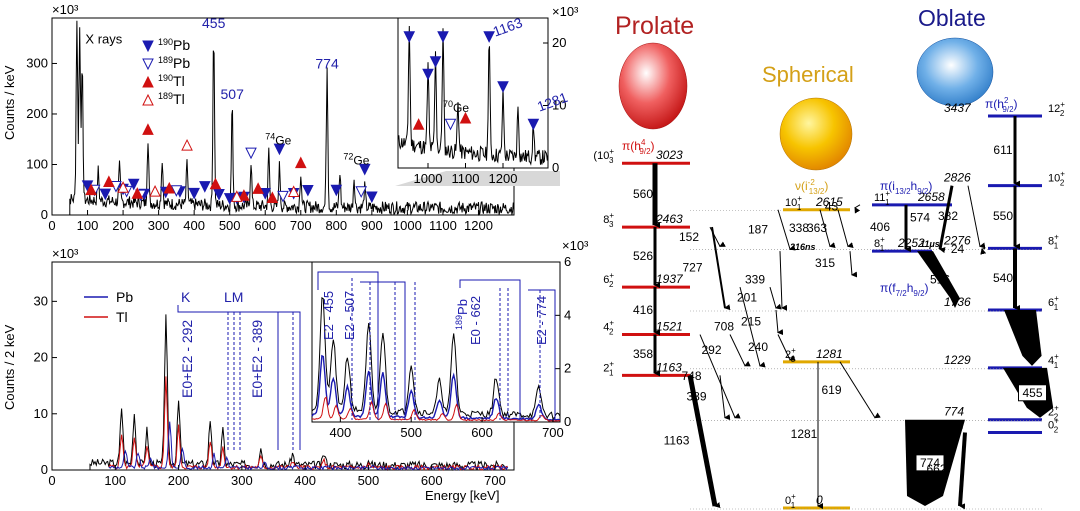  Describe the element at coordinates (643, 310) in the screenshot. I see `transition-416-label: 416` at that location.